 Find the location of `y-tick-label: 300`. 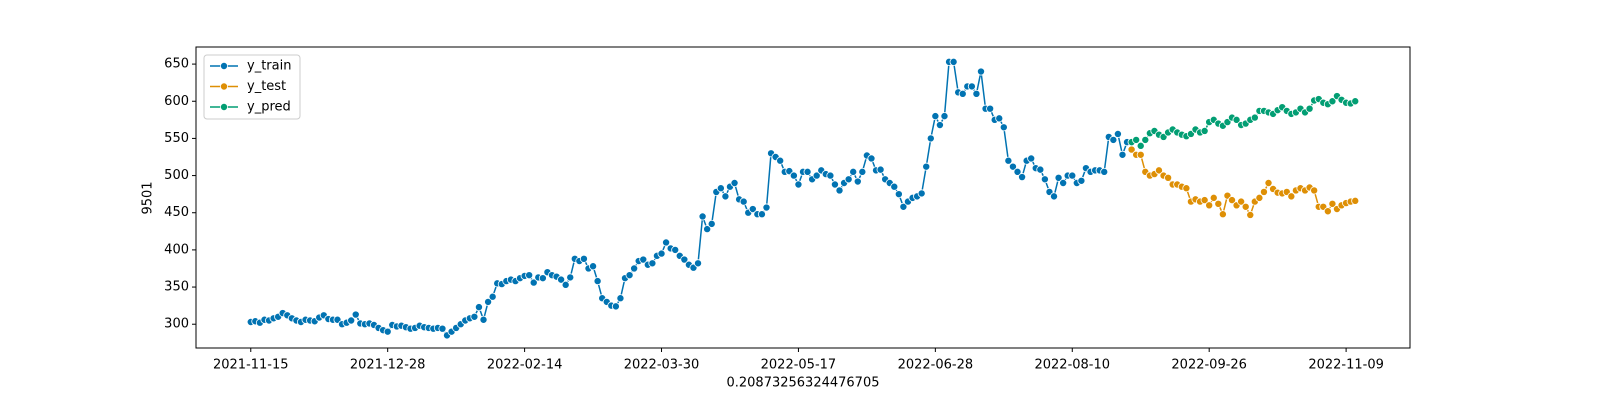

y-tick-label: 300 is located at coordinates (176, 324).